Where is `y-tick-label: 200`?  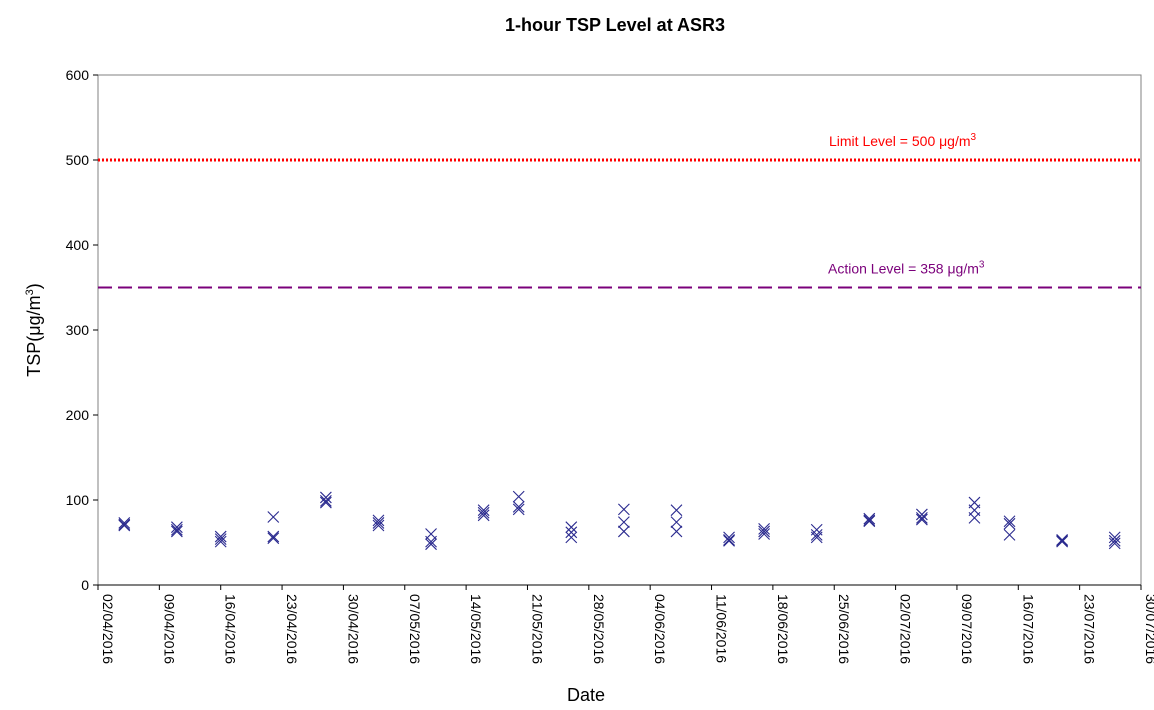 y-tick-label: 200 is located at coordinates (78, 415).